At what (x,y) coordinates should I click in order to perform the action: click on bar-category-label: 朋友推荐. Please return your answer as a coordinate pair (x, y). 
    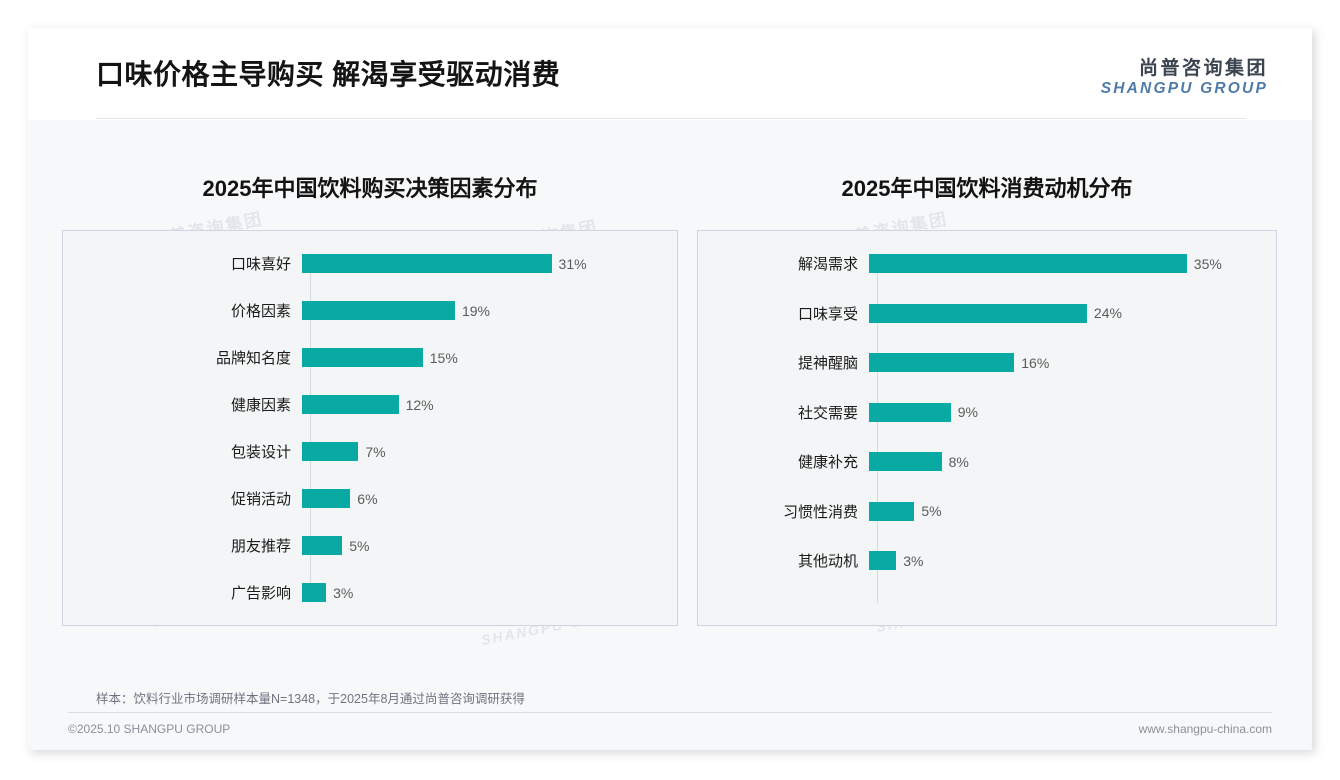
    Looking at the image, I should click on (260, 546).